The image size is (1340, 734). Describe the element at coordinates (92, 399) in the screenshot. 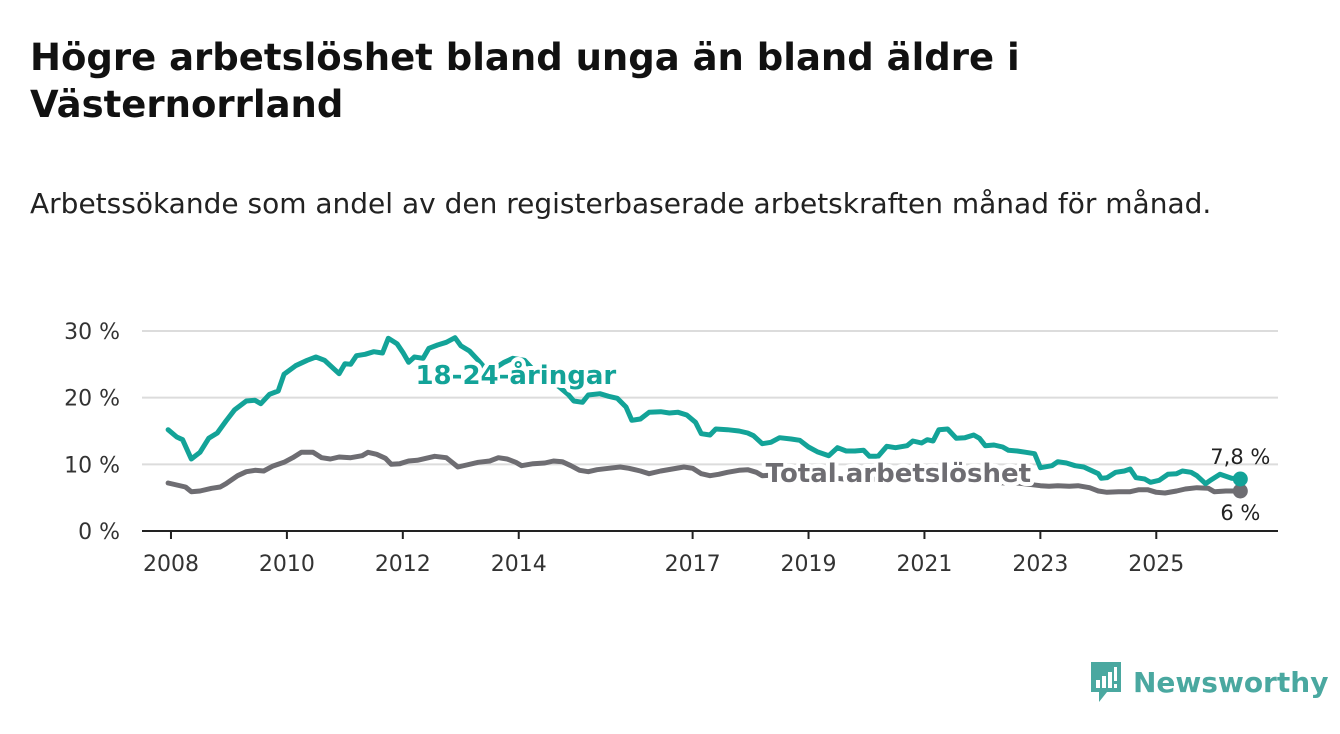

I see `y-tick-label: 20 %` at that location.